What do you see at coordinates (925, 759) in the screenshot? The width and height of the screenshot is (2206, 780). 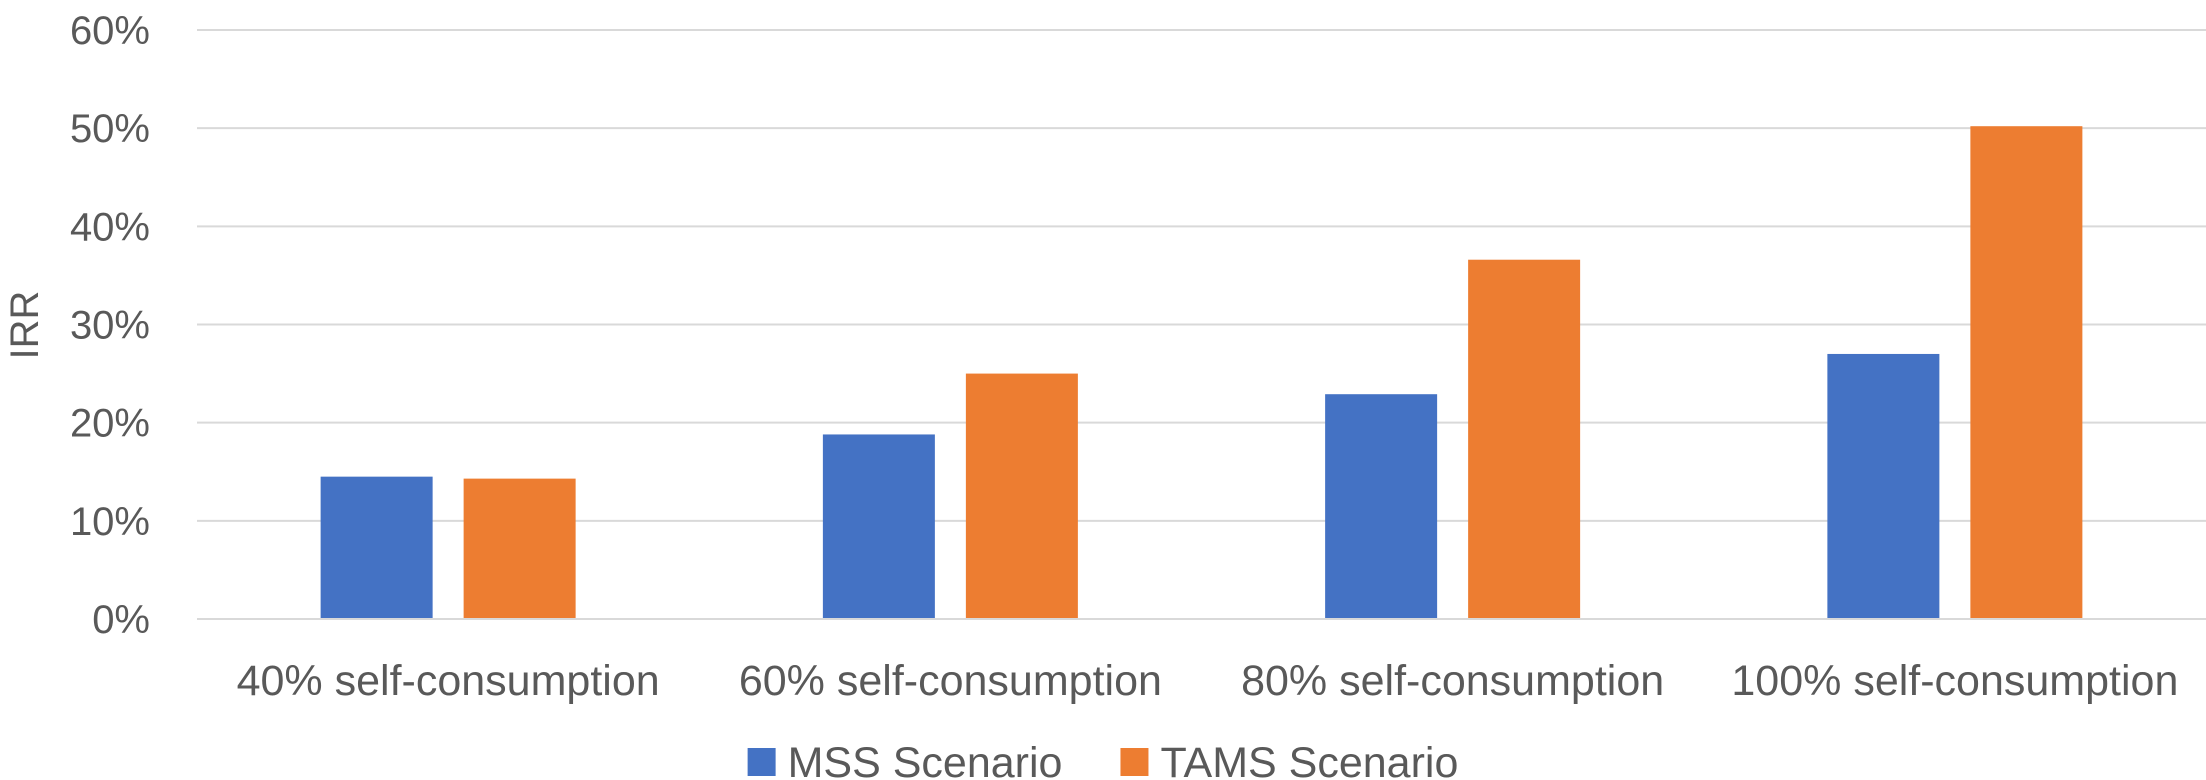 I see `legend-label: MSS Scenario` at bounding box center [925, 759].